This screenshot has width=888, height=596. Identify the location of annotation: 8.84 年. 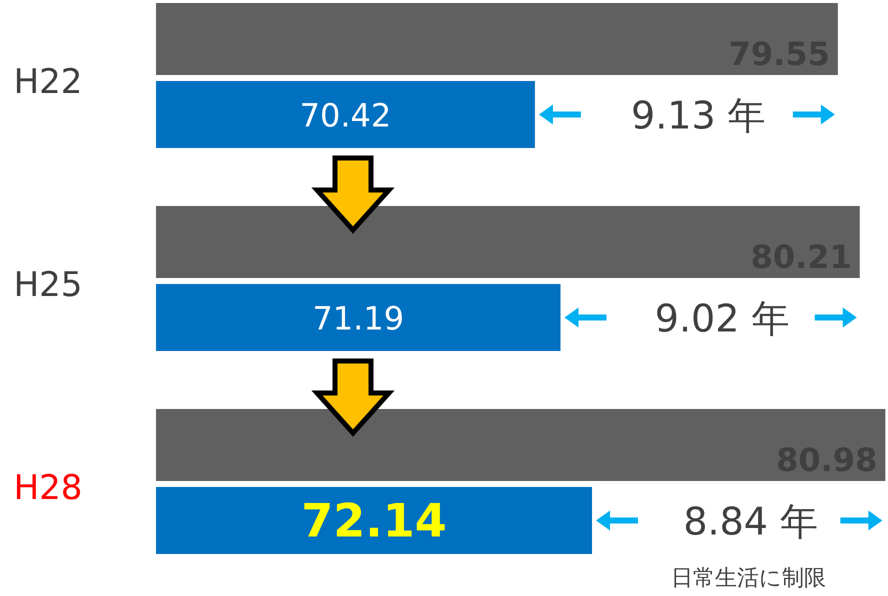
(750, 522).